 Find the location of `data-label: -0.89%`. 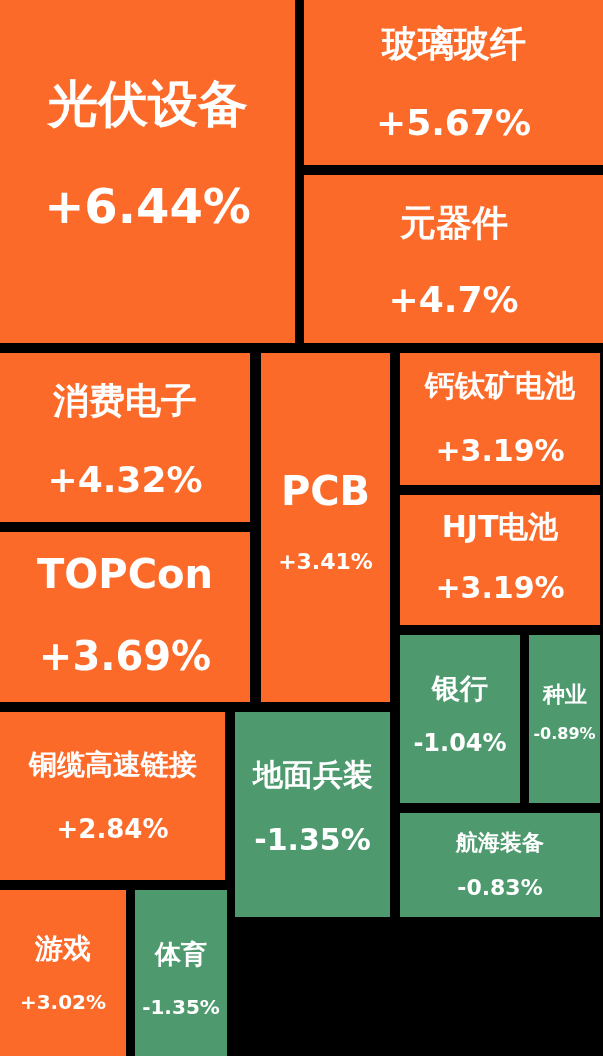

data-label: -0.89% is located at coordinates (564, 734).